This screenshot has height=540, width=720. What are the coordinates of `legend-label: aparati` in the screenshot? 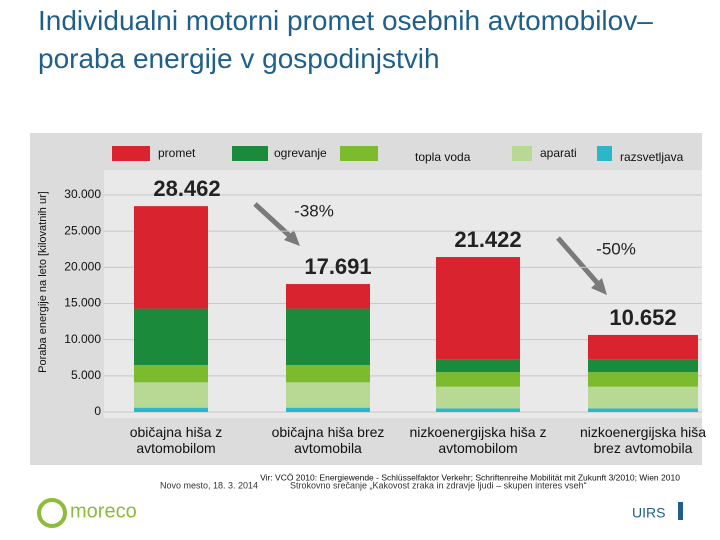 It's located at (558, 153).